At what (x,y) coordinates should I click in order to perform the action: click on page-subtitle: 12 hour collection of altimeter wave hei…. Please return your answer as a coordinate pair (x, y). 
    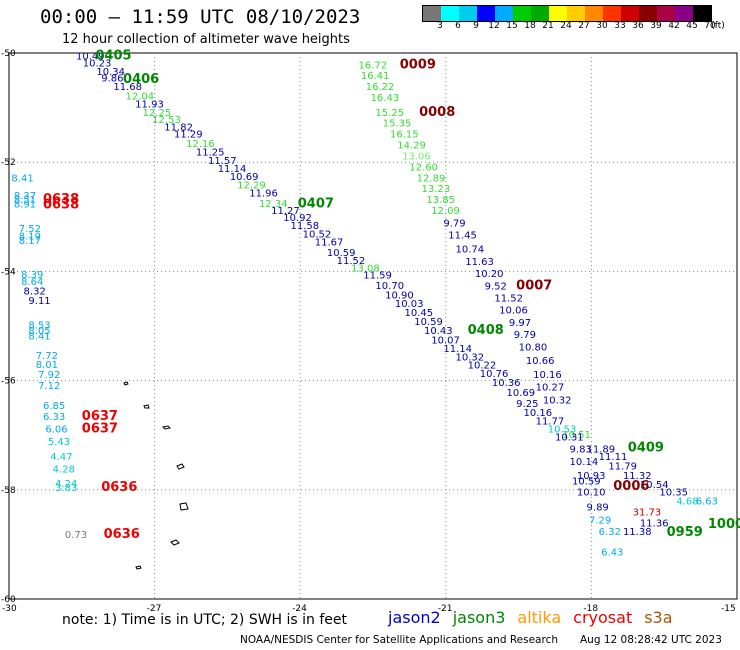
    Looking at the image, I should click on (206, 39).